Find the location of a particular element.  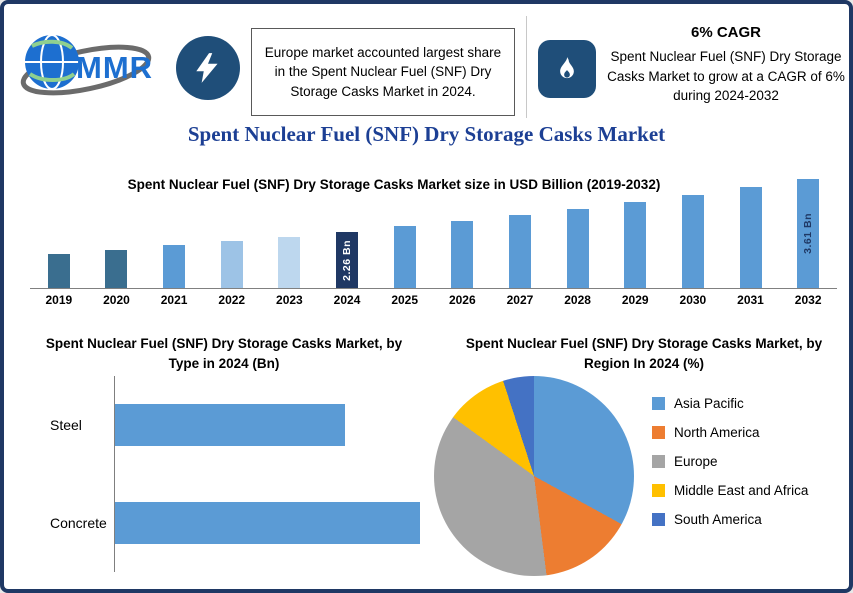

bar-column-2024: 2.26 Bn 2024 is located at coordinates (347, 242).